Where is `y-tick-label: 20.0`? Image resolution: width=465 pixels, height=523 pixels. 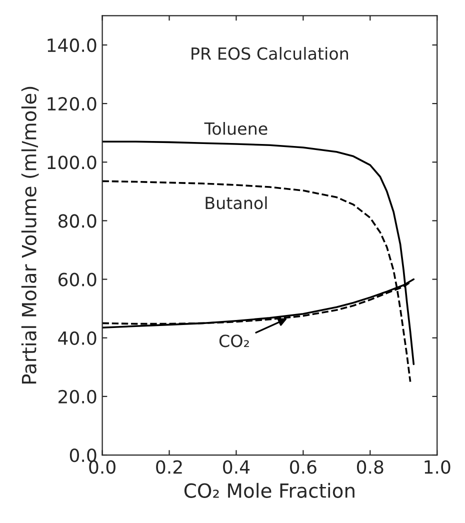
y-tick-label: 20.0 is located at coordinates (77, 397).